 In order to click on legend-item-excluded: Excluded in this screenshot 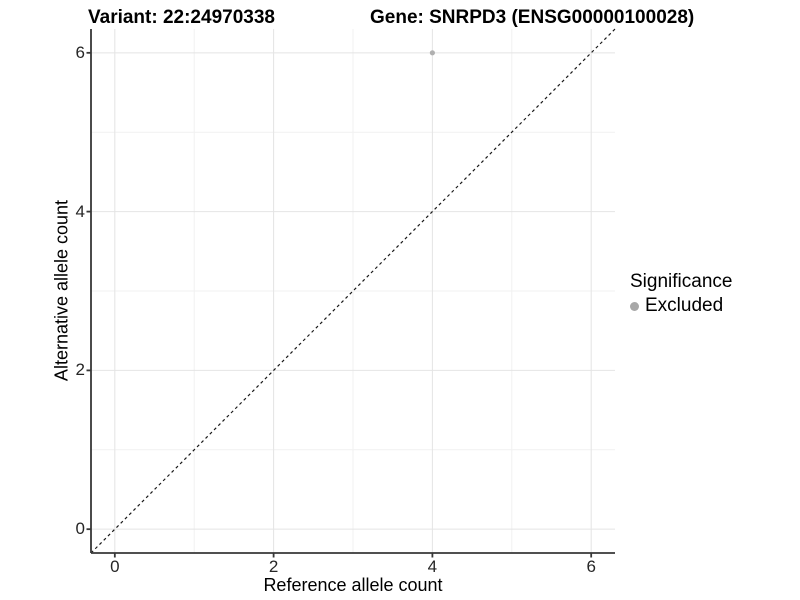, I will do `click(681, 306)`.